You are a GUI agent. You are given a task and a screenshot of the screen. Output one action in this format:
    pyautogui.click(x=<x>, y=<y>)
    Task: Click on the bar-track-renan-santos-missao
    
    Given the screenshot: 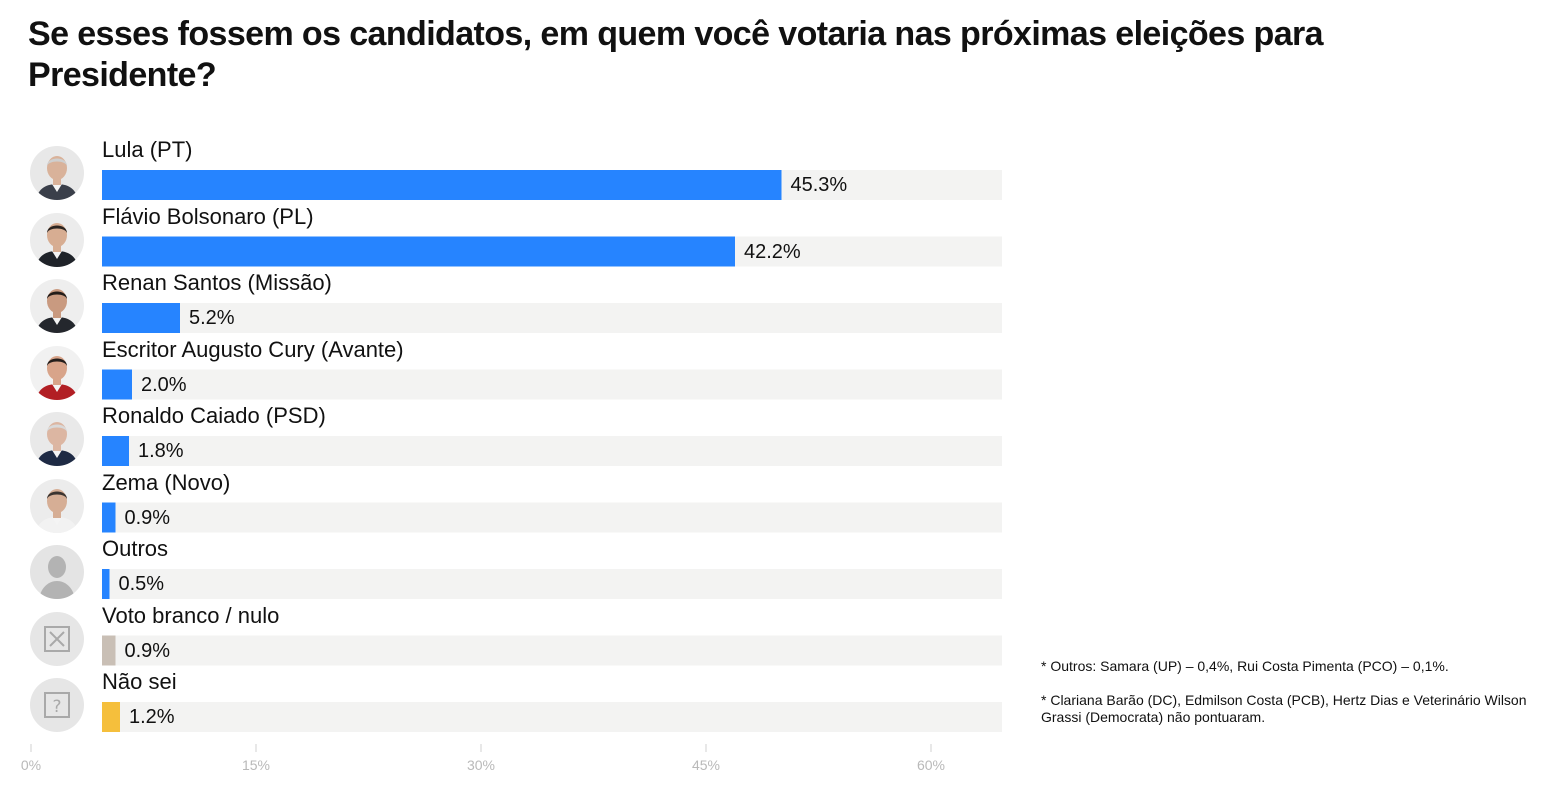 What is the action you would take?
    pyautogui.click(x=552, y=318)
    